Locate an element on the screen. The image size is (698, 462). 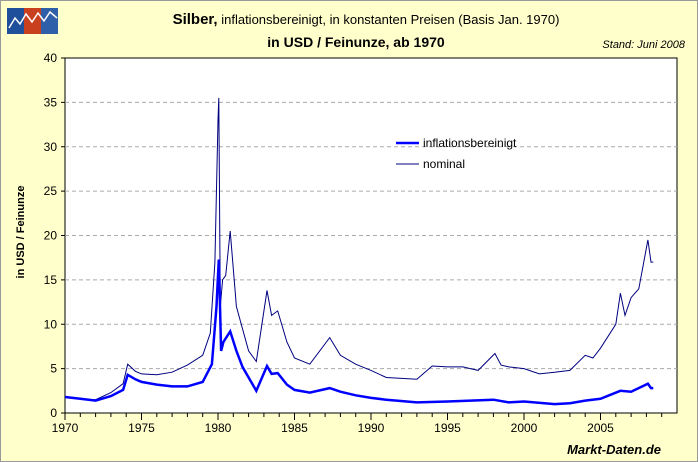
logo-icon is located at coordinates (32, 21).